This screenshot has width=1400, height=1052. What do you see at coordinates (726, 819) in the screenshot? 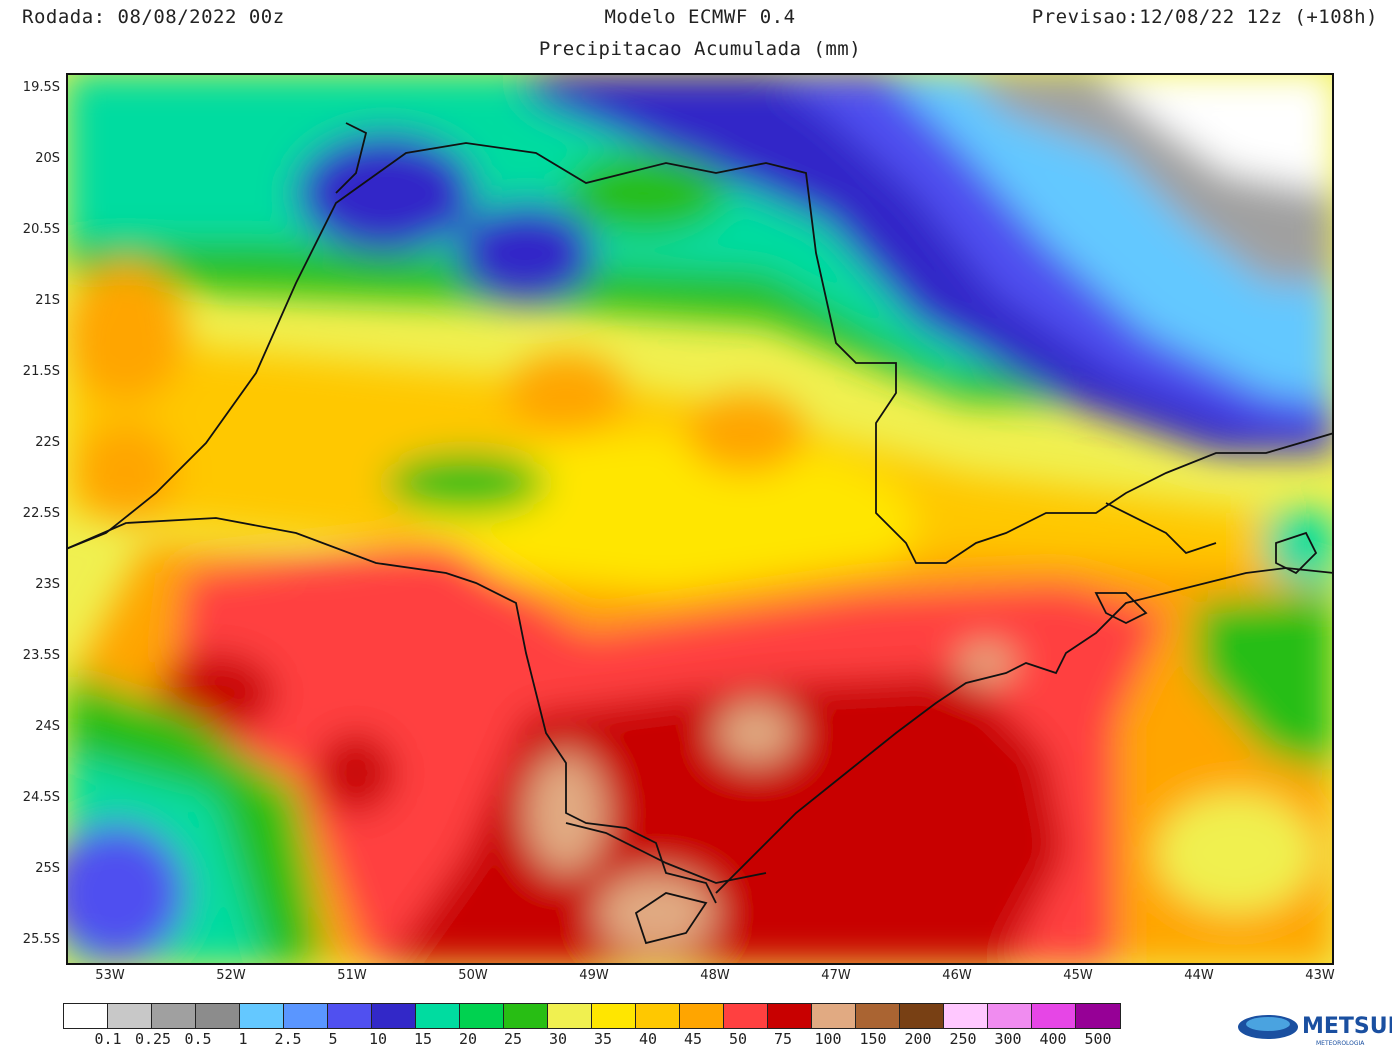
I see `field-darkred-south` at bounding box center [726, 819].